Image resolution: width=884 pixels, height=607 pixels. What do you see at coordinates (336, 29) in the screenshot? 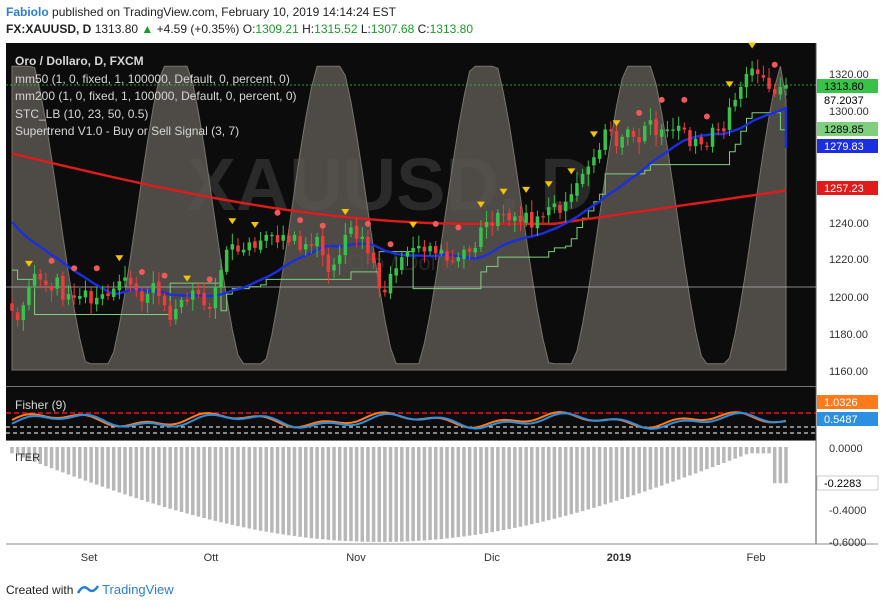
I see `high-value: 1315.52` at bounding box center [336, 29].